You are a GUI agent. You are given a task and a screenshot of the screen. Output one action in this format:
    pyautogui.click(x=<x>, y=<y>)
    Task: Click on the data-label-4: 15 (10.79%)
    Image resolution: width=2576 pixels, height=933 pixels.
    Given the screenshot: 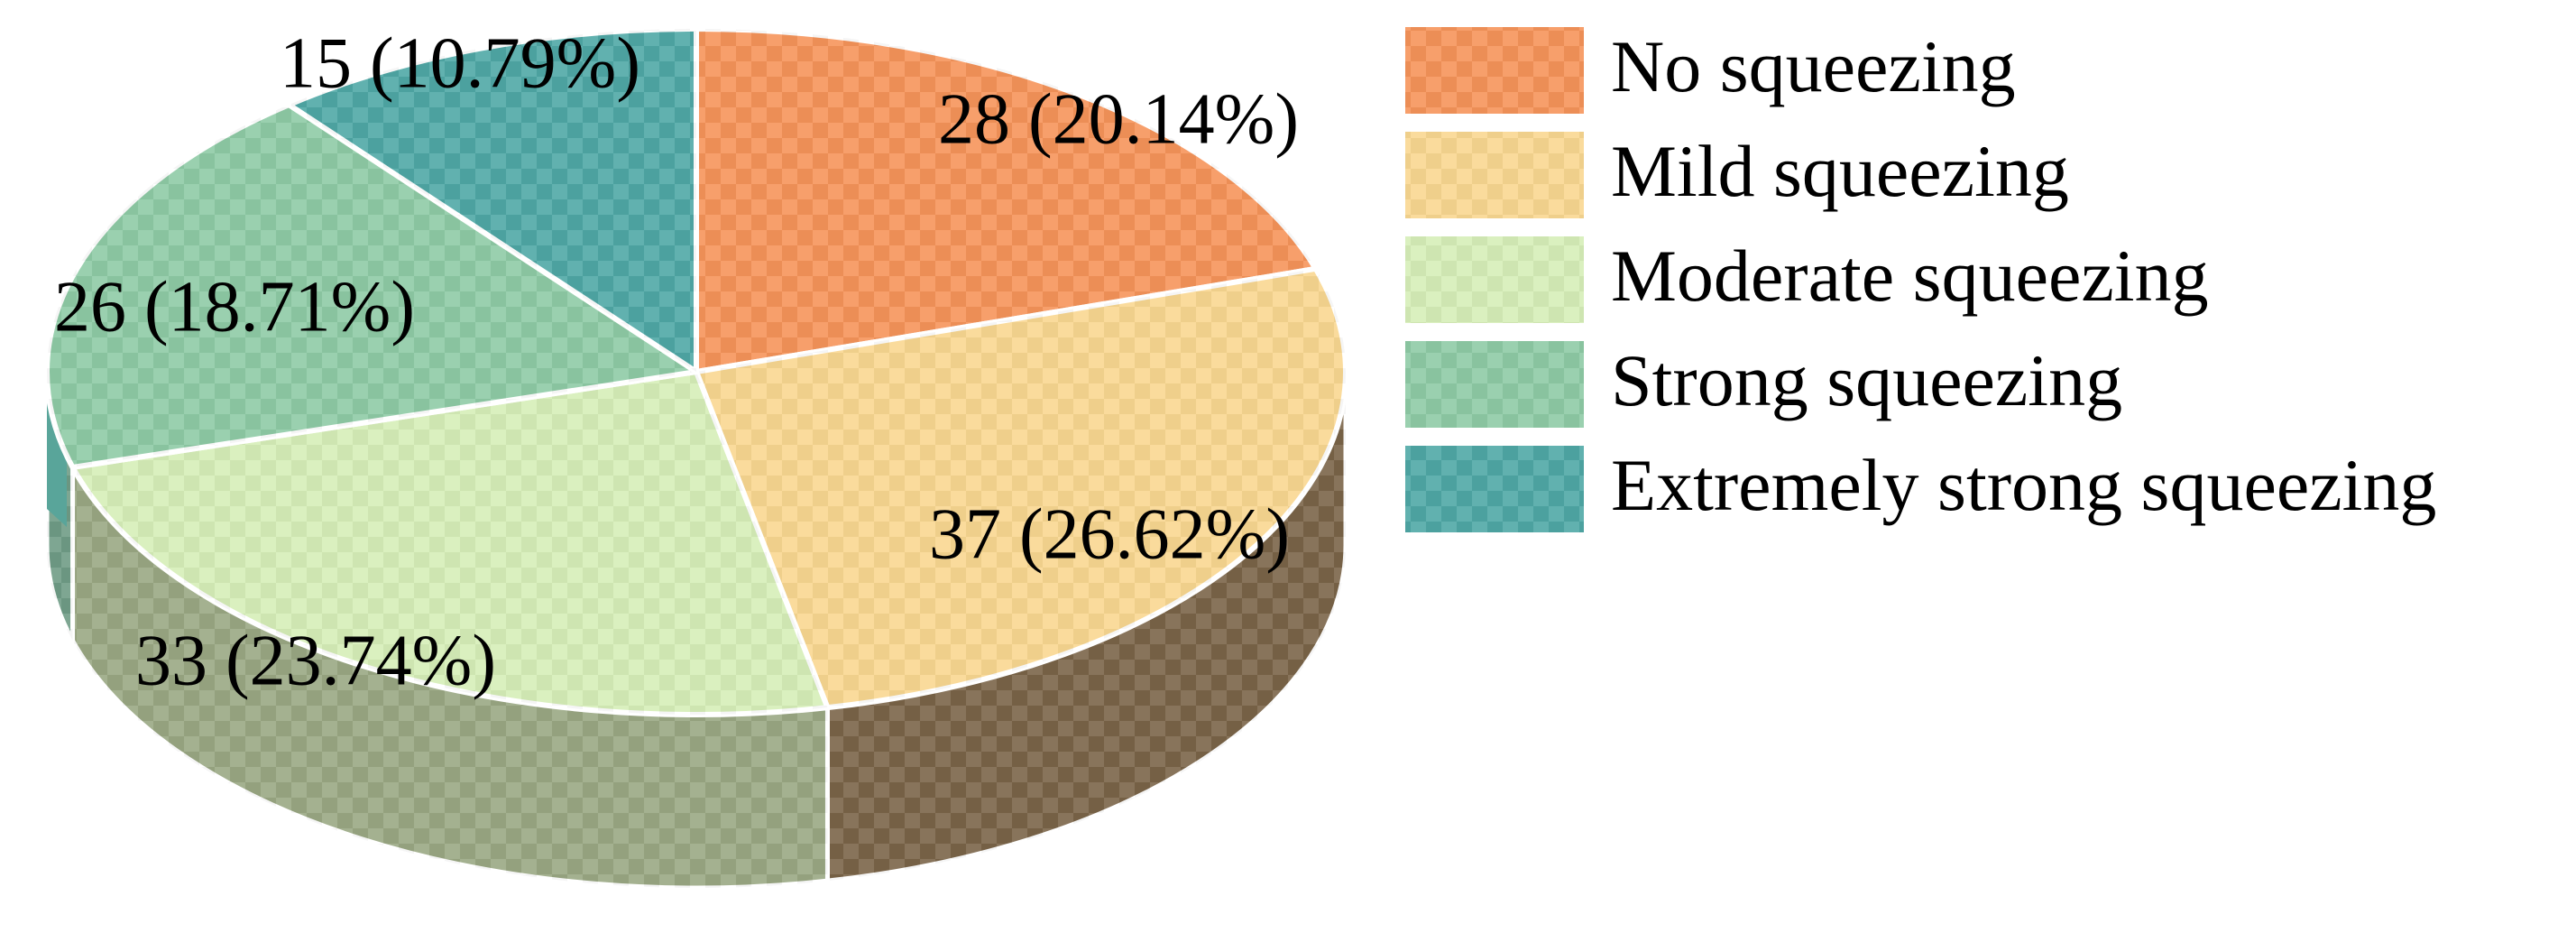 What is the action you would take?
    pyautogui.click(x=460, y=63)
    